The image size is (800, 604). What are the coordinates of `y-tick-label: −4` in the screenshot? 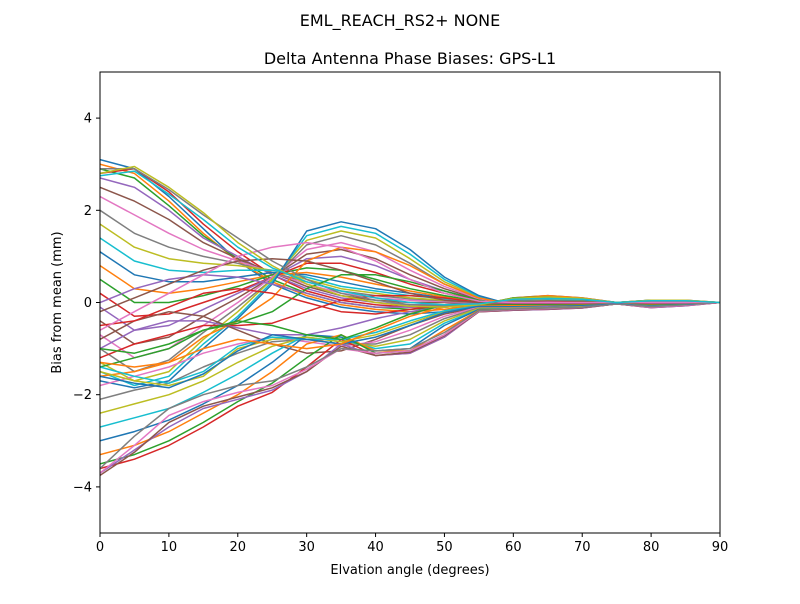 It's located at (82, 487).